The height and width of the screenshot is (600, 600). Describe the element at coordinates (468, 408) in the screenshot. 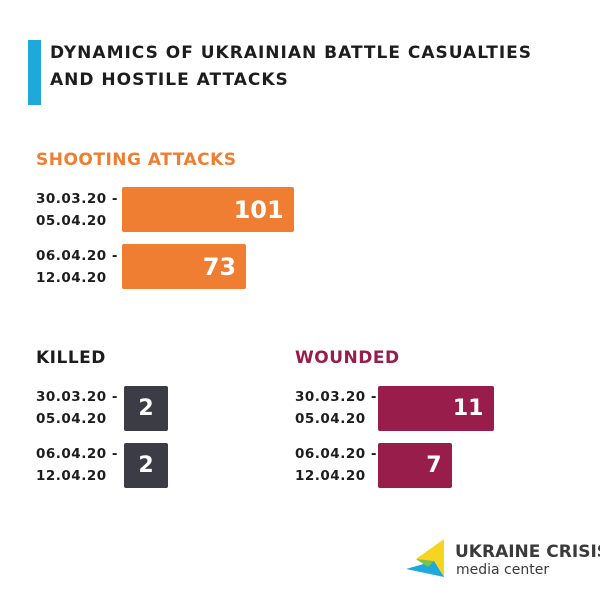

I see `wounded-value-1: 11` at that location.